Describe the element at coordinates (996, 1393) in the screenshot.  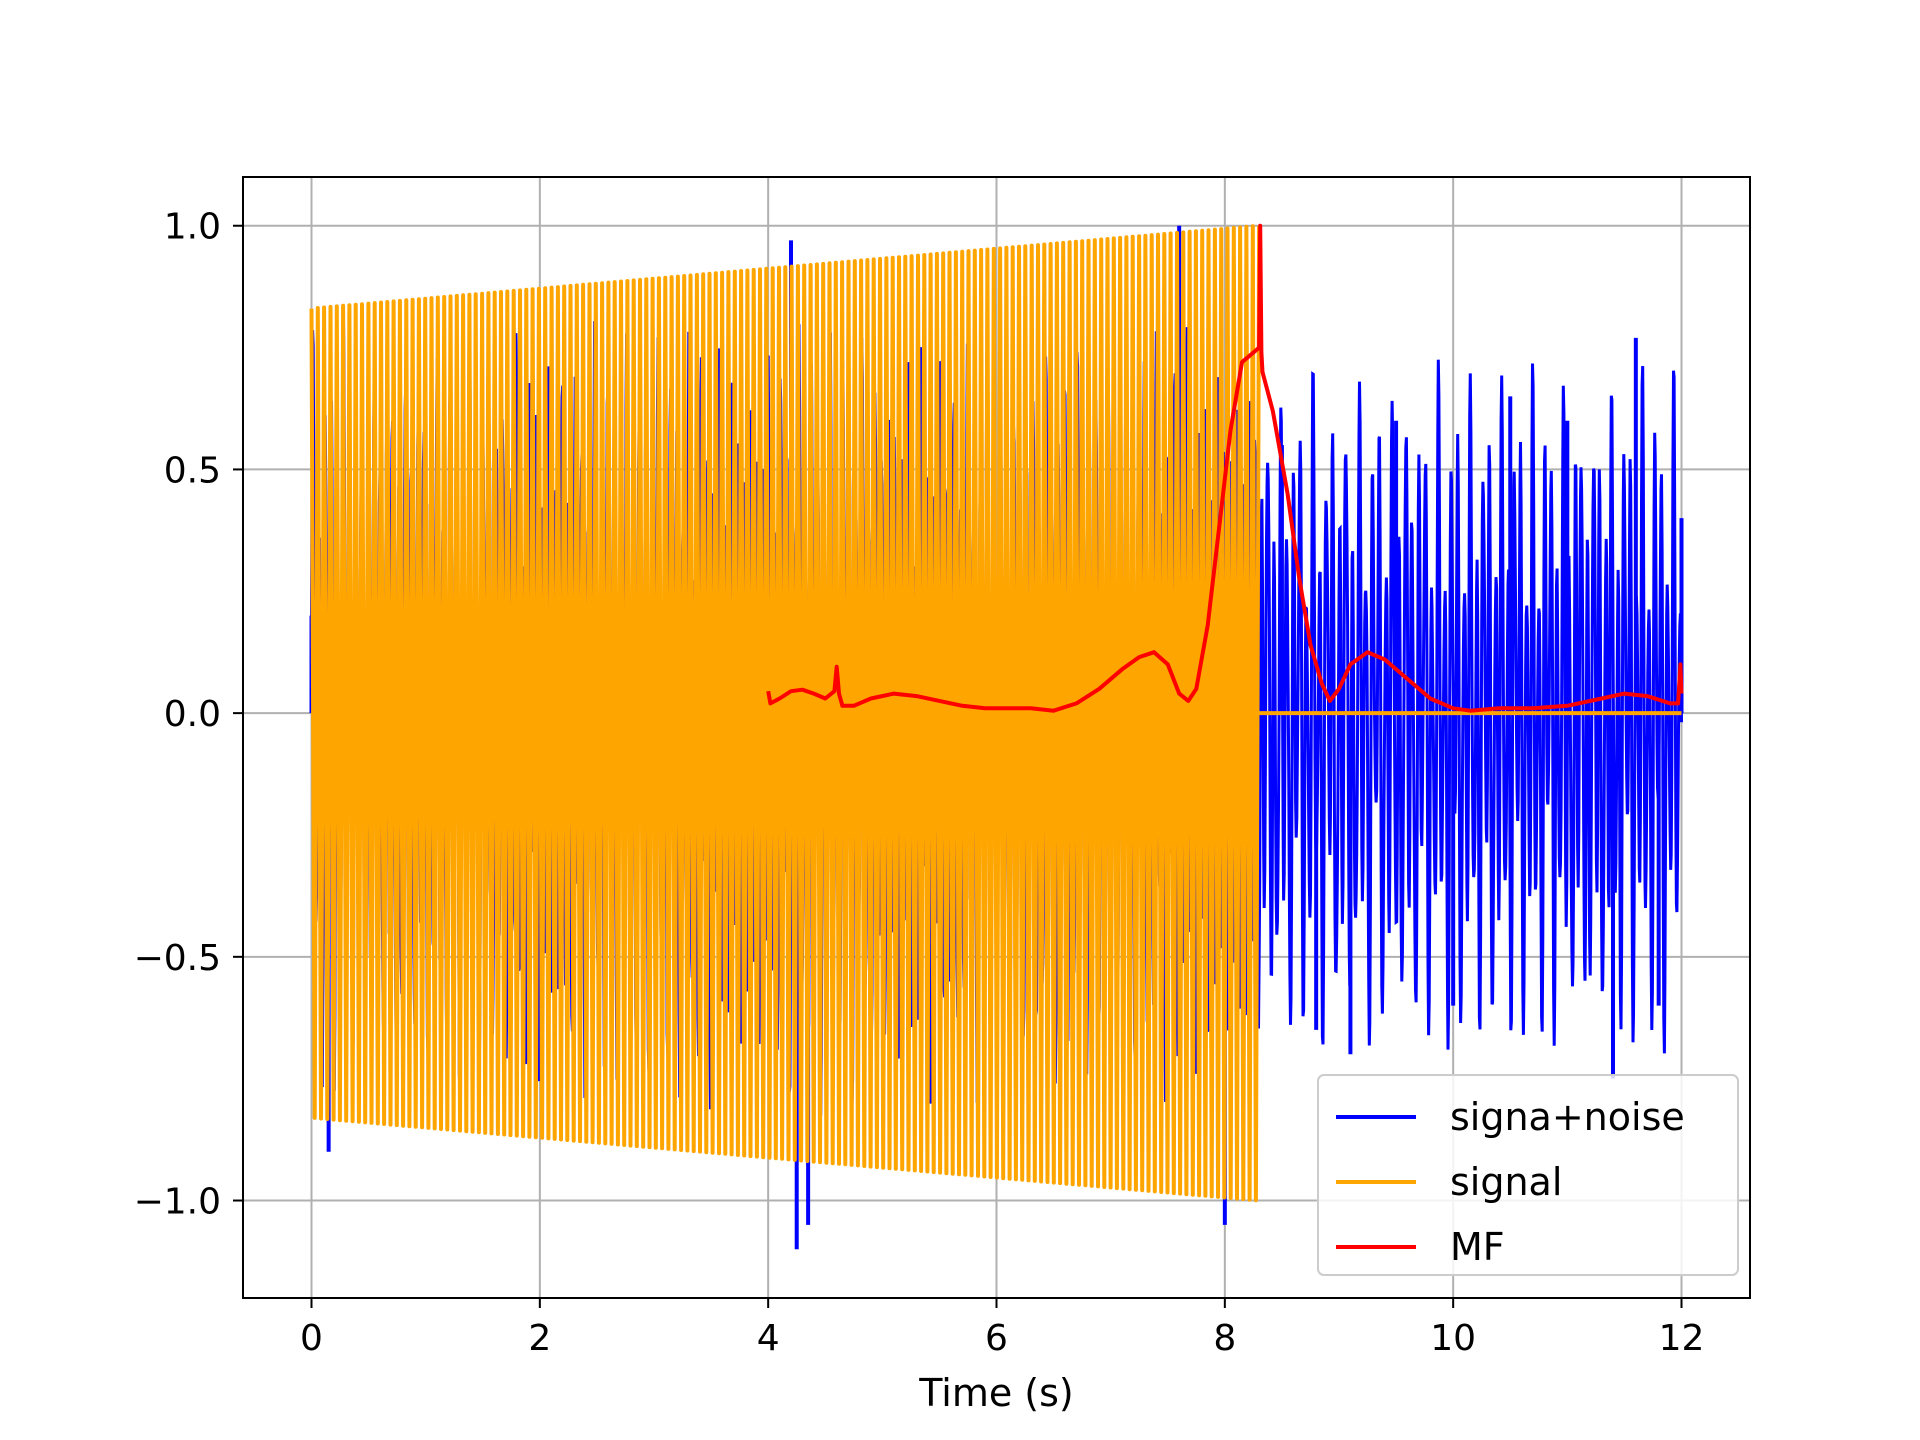
I see `x-axis-label: Time (s)` at that location.